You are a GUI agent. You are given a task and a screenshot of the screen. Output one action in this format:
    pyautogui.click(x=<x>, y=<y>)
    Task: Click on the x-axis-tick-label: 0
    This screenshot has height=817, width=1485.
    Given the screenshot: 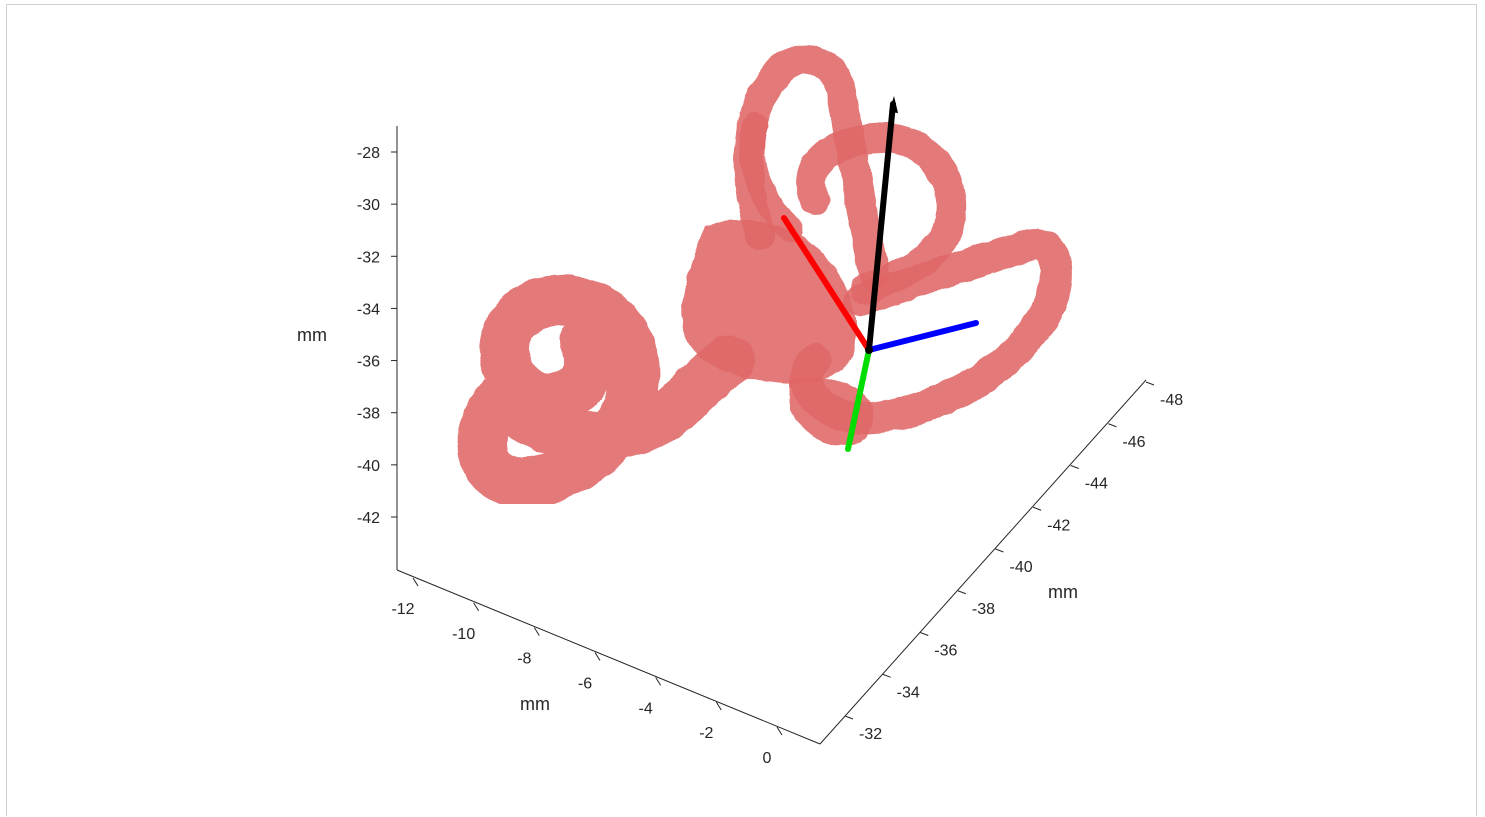 What is the action you would take?
    pyautogui.click(x=767, y=758)
    